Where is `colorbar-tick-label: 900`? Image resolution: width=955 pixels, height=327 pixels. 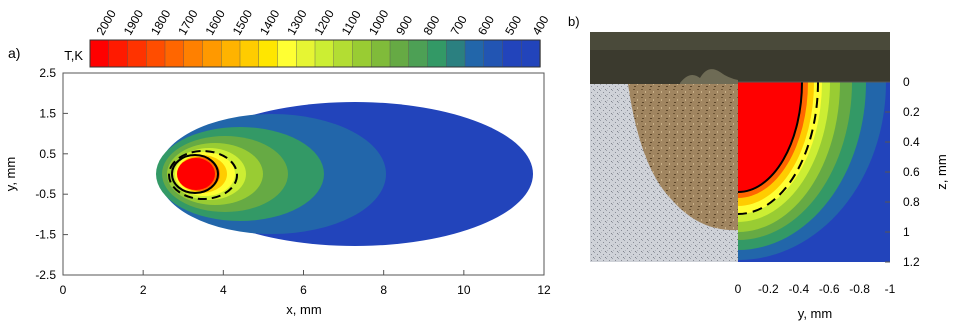
colorbar-tick-label: 900 is located at coordinates (404, 25).